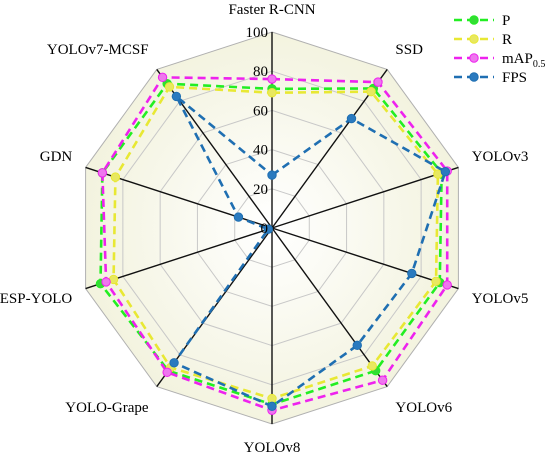 This screenshot has width=550, height=459. Describe the element at coordinates (523, 60) in the screenshot. I see `legend-label: mAP0.5` at that location.